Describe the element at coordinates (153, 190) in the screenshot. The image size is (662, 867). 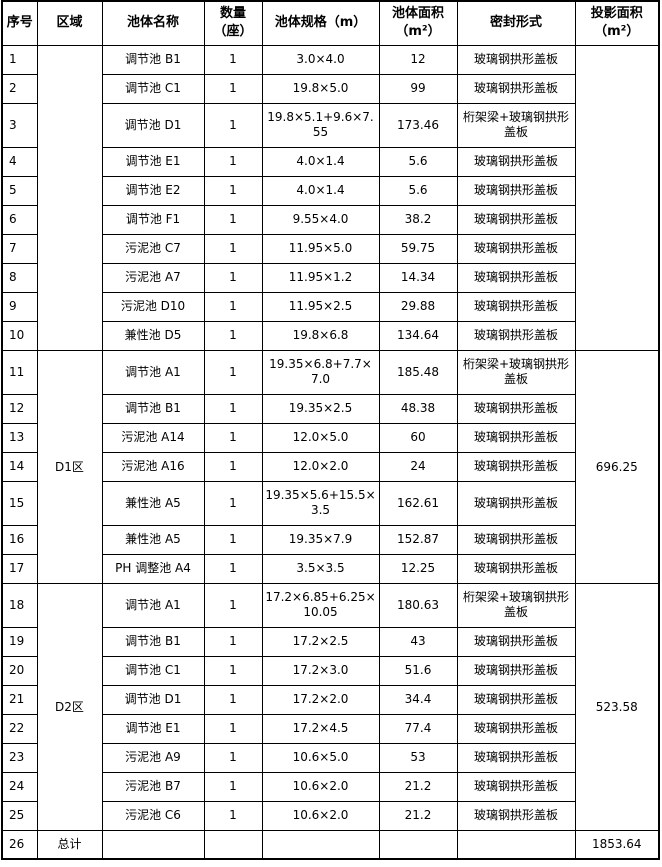
I see `pool-name-cell: 调节池 E2` at that location.